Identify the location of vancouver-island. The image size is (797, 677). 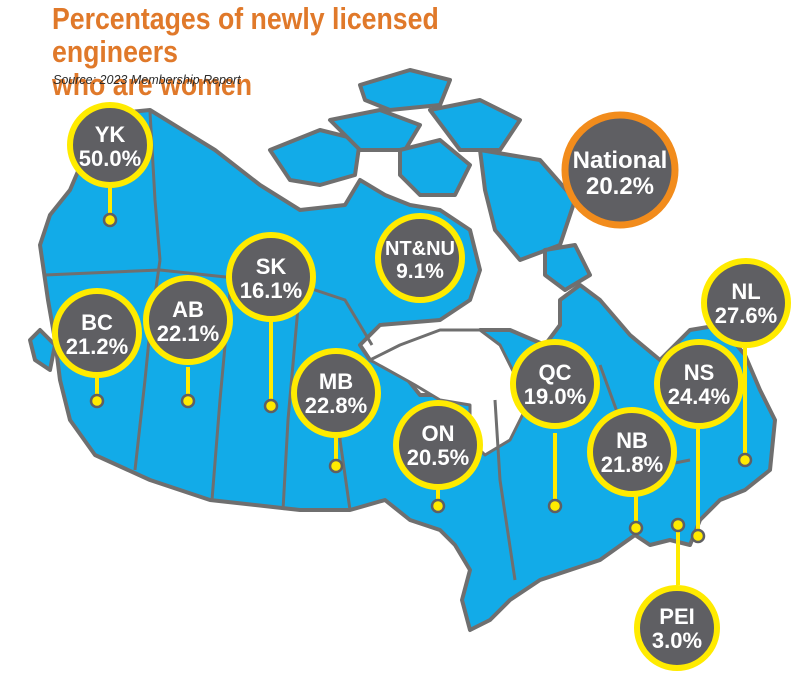
(42, 350).